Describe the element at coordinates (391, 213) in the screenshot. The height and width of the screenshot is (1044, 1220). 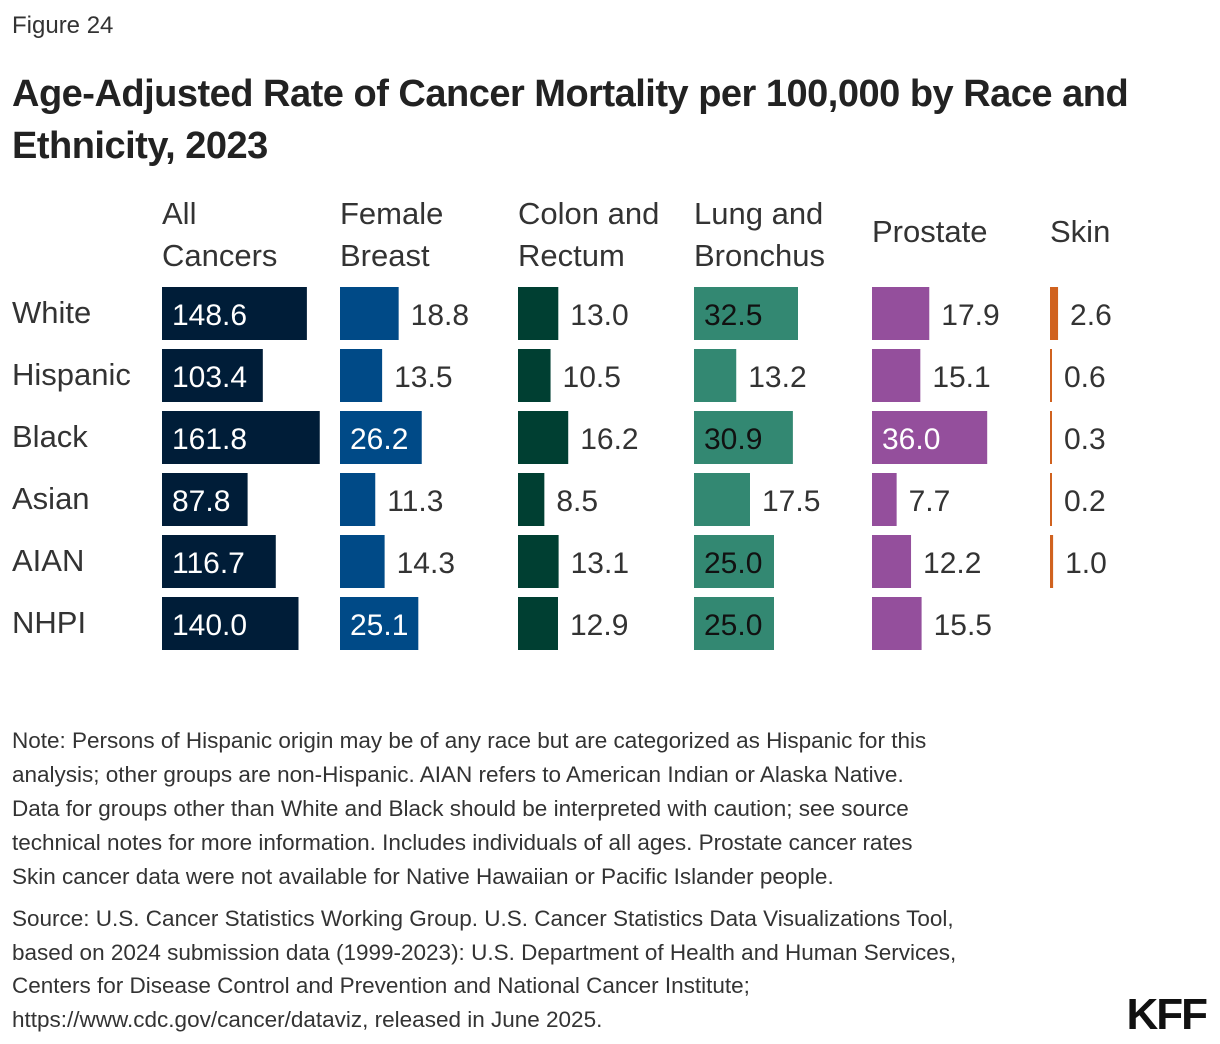
I see `series-header: Female` at that location.